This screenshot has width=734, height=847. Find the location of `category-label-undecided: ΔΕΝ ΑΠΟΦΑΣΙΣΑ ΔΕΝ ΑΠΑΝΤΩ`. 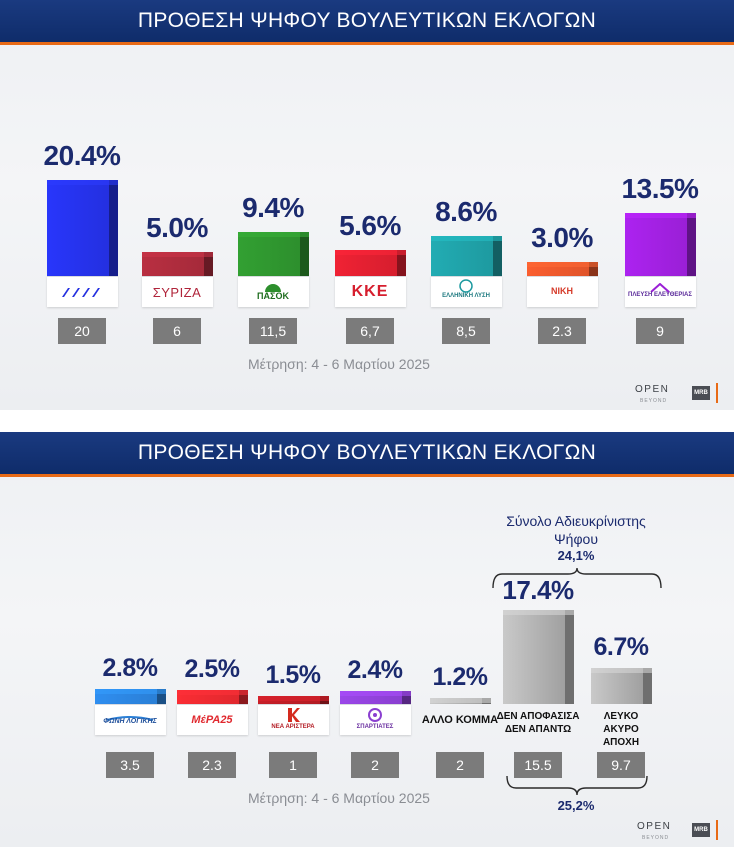

category-label-undecided: ΔΕΝ ΑΠΟΦΑΣΙΣΑ ΔΕΝ ΑΠΑΝΤΩ is located at coordinates (538, 723).